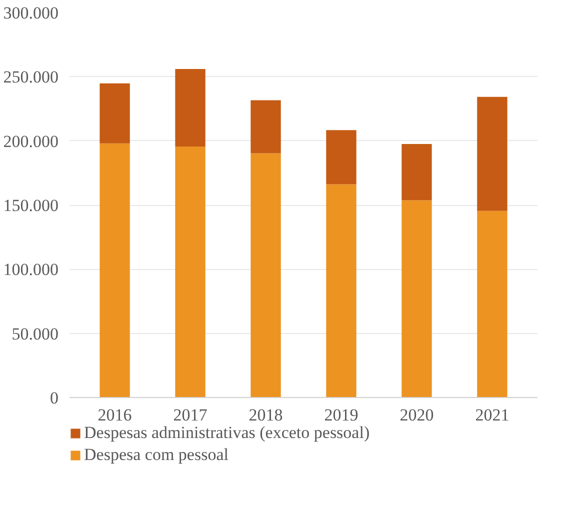 This screenshot has width=581, height=528. I want to click on y-tick-label: 300.000, so click(30, 13).